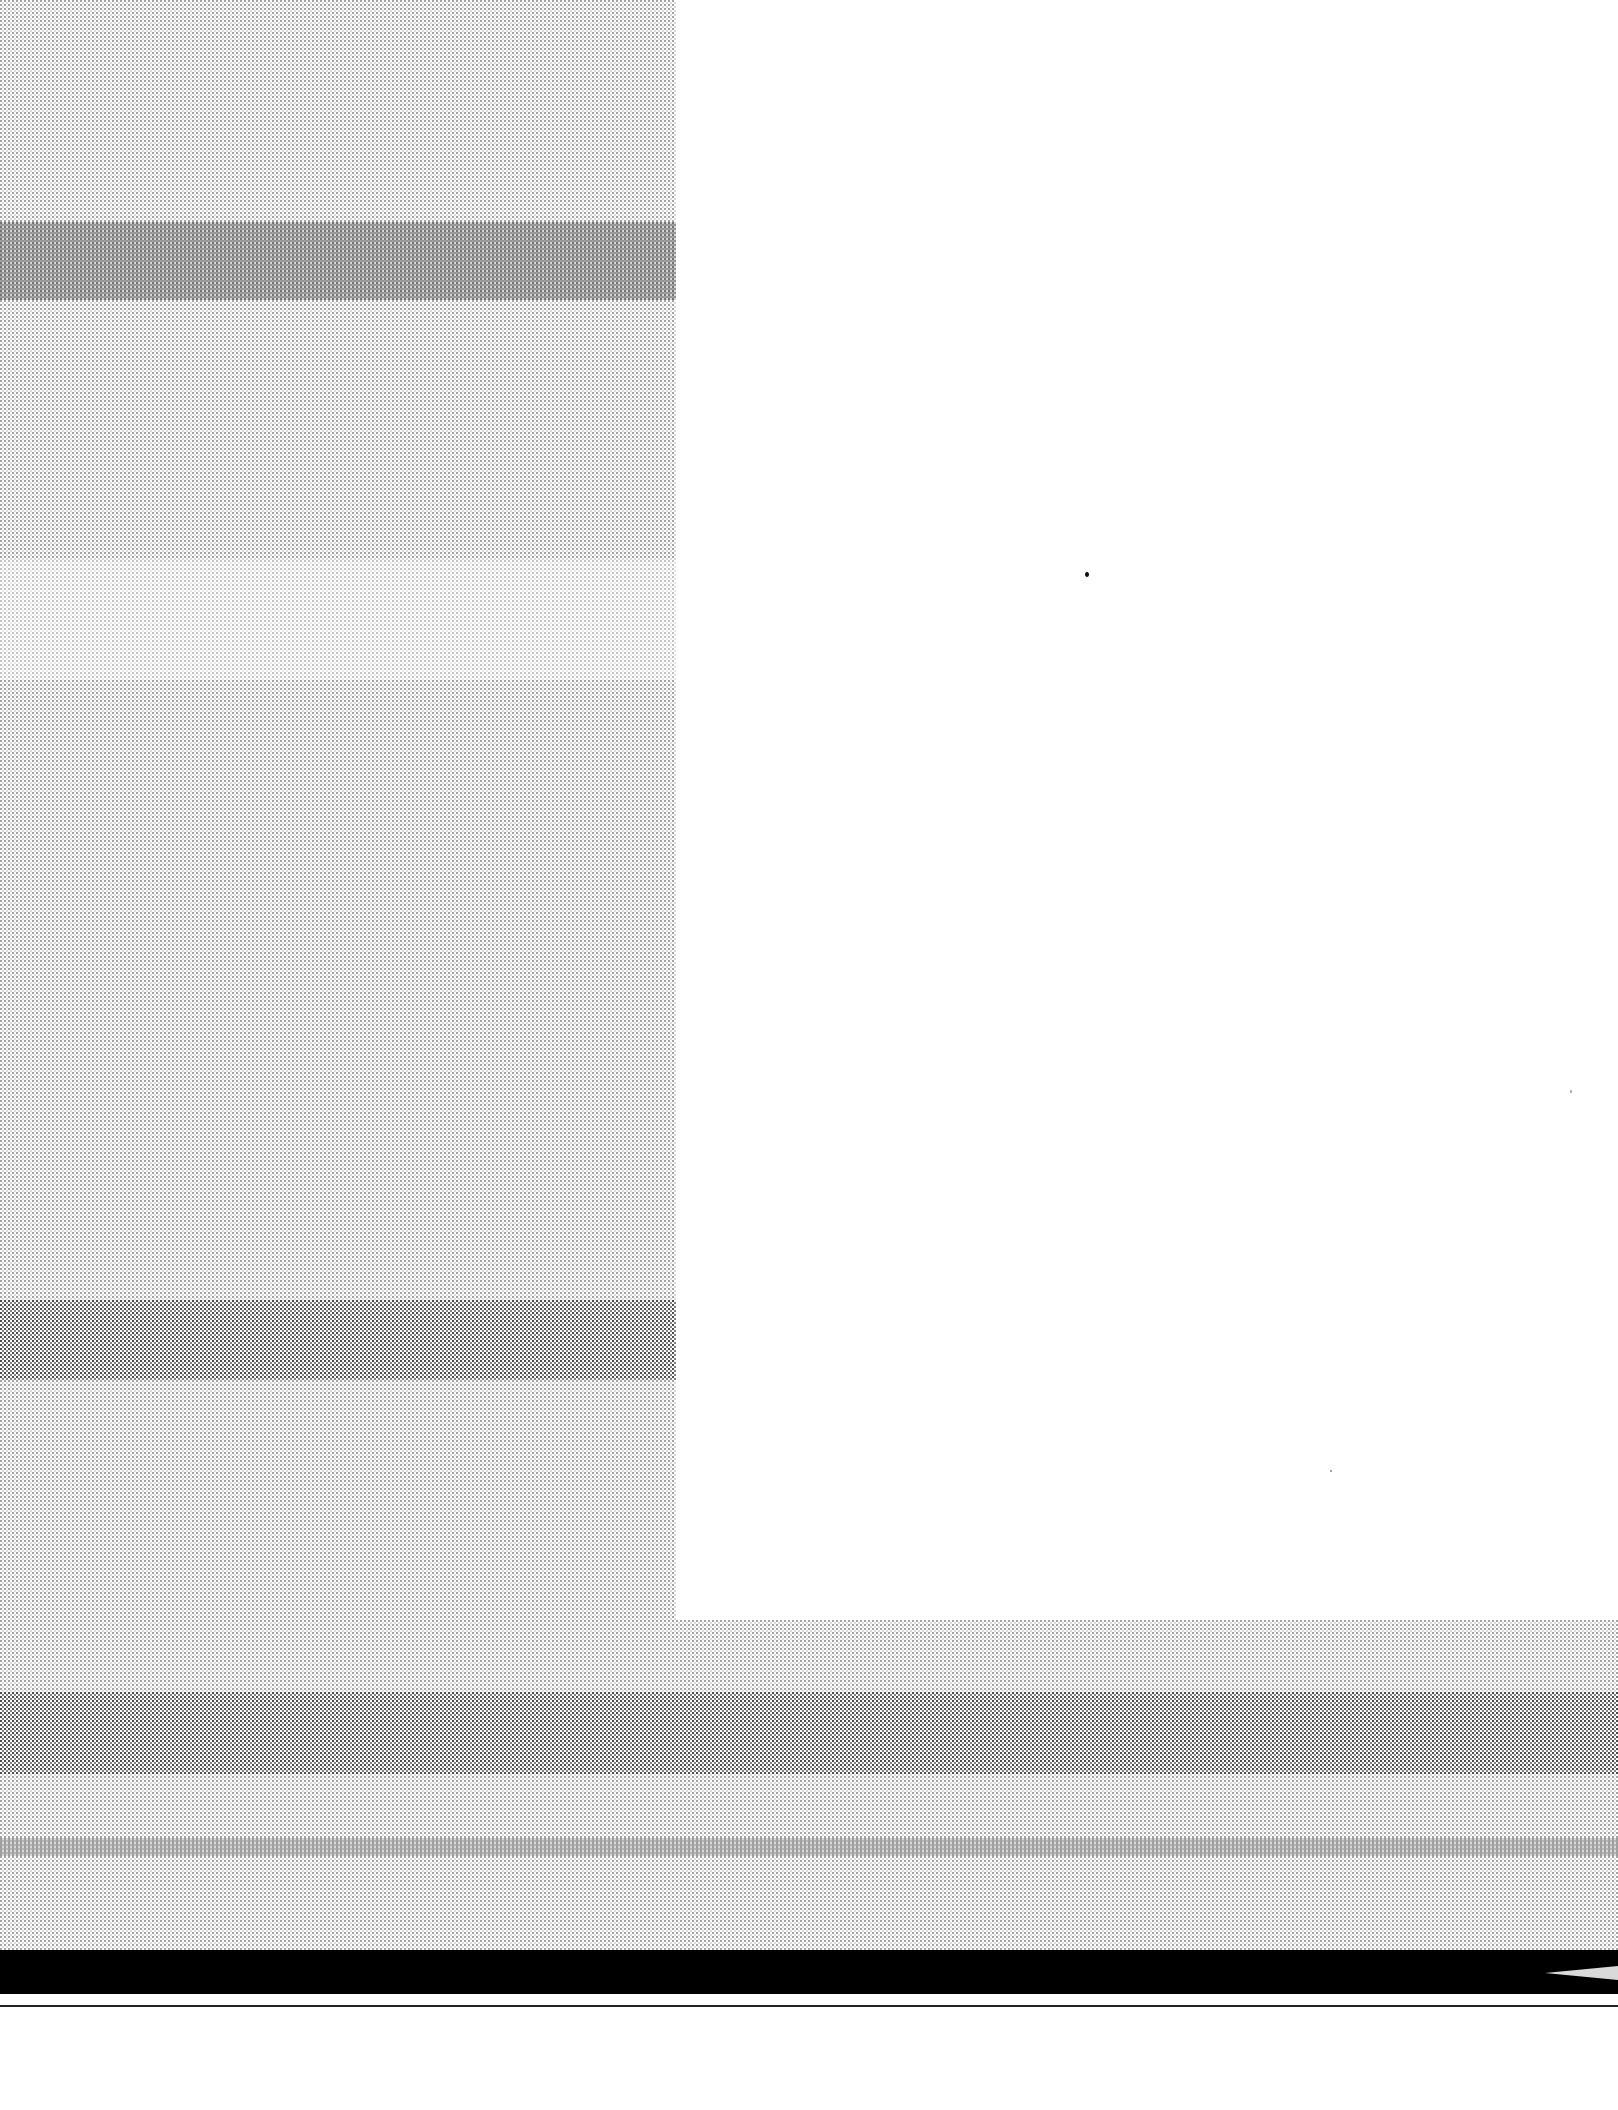 The image size is (1618, 2110). What do you see at coordinates (809, 1733) in the screenshot?
I see `dark-halftone-band-lower` at bounding box center [809, 1733].